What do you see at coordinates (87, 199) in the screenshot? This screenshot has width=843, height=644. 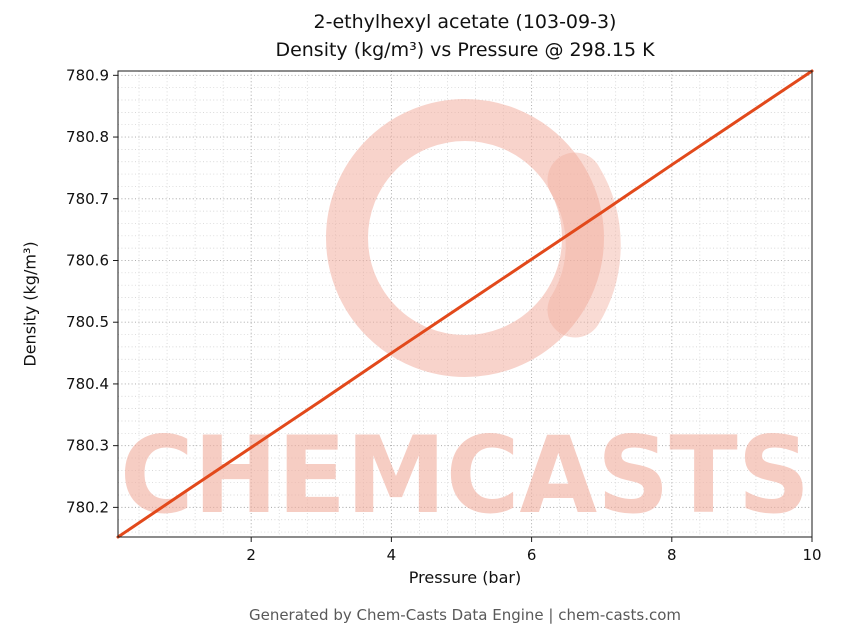 I see `y-tick-label: 780.7` at bounding box center [87, 199].